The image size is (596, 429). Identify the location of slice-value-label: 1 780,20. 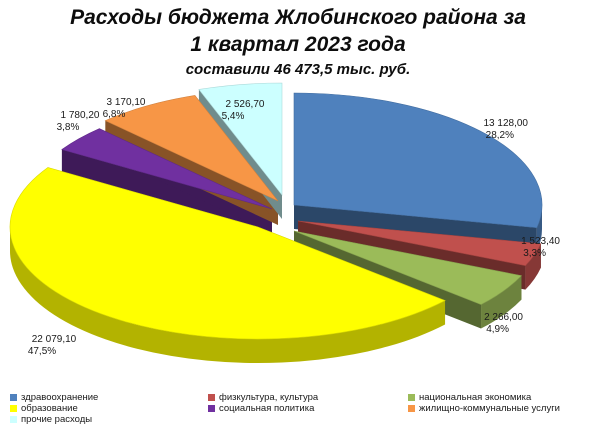
(80, 115).